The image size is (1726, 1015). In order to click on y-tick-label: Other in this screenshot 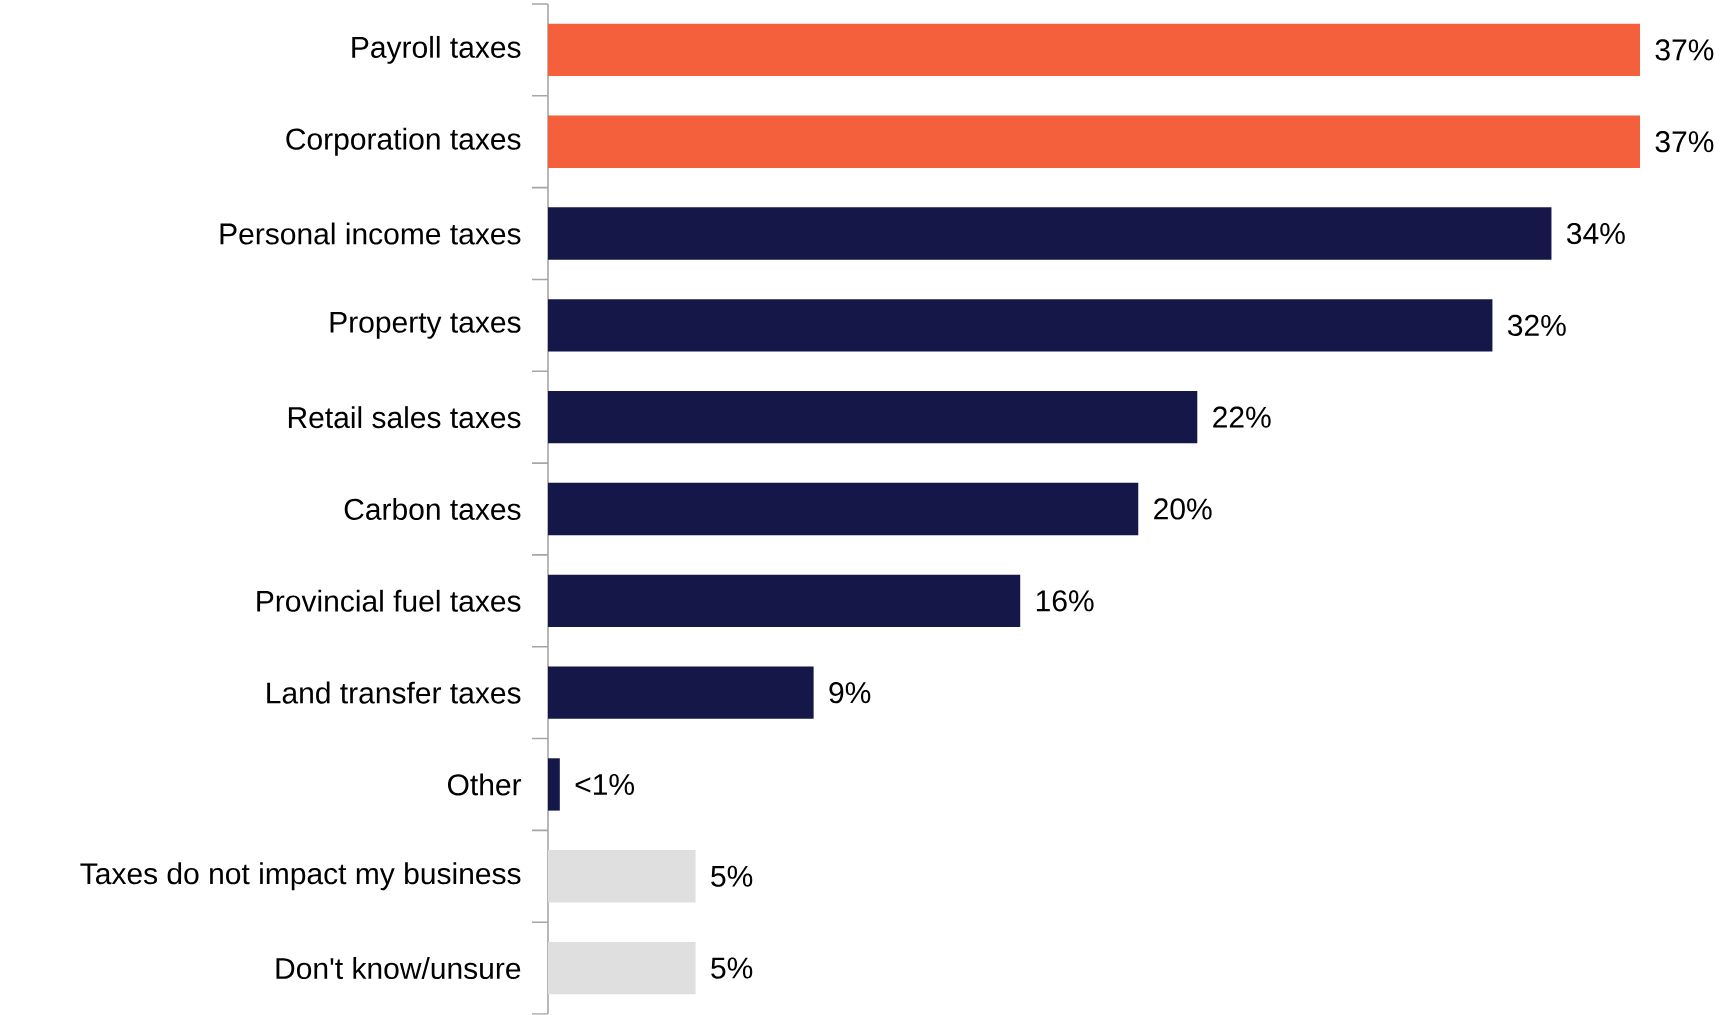, I will do `click(484, 784)`.